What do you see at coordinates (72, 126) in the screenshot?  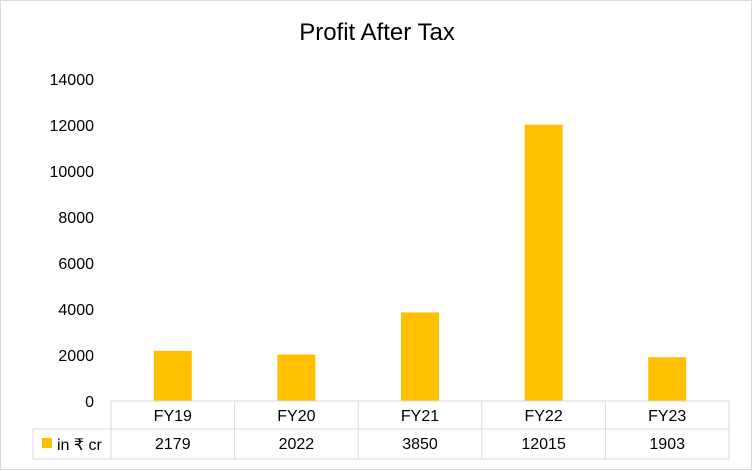 I see `y-tick-label: 12000` at bounding box center [72, 126].